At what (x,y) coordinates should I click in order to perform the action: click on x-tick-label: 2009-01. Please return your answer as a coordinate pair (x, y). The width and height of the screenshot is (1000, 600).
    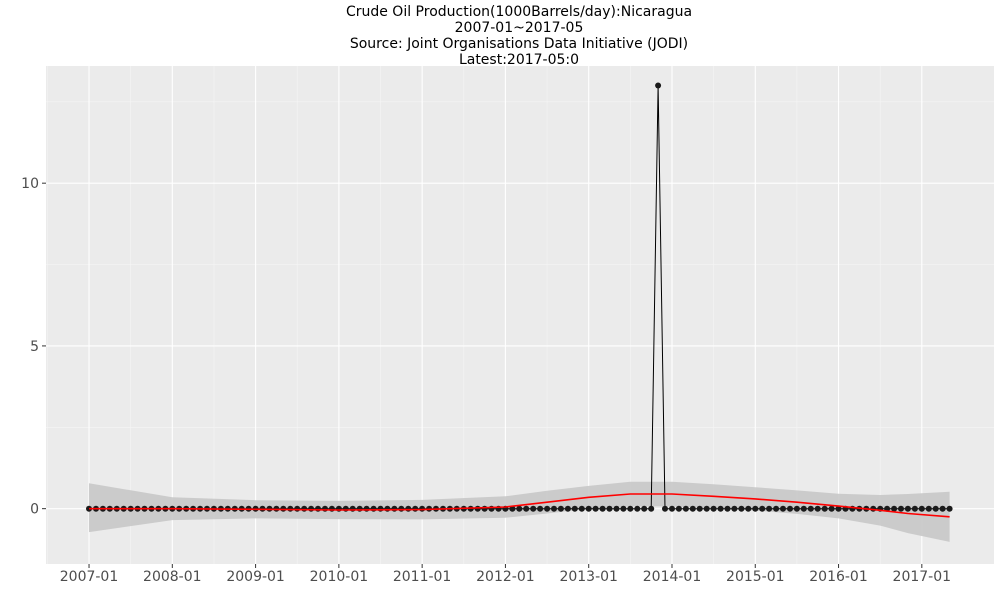
    Looking at the image, I should click on (255, 577).